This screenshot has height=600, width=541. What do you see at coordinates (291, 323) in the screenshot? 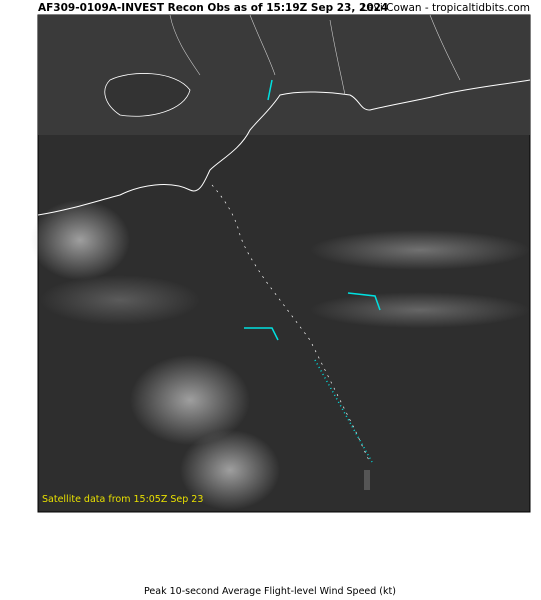
I see `flight-track` at bounding box center [291, 323].